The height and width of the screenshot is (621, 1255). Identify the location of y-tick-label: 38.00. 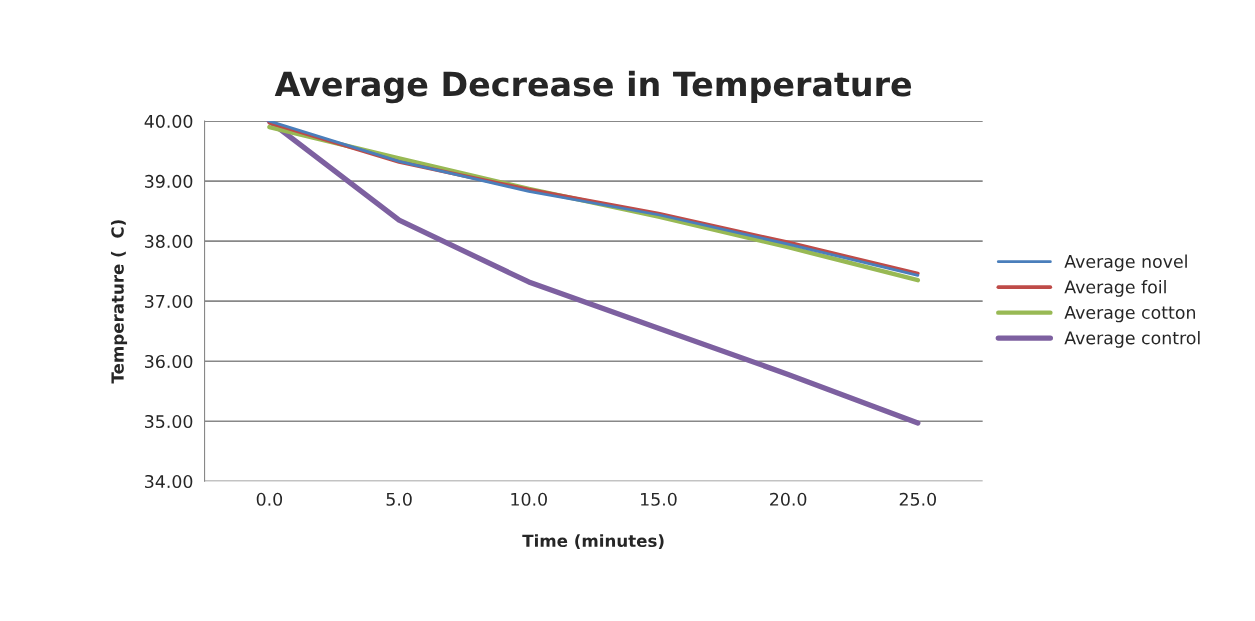
(169, 241).